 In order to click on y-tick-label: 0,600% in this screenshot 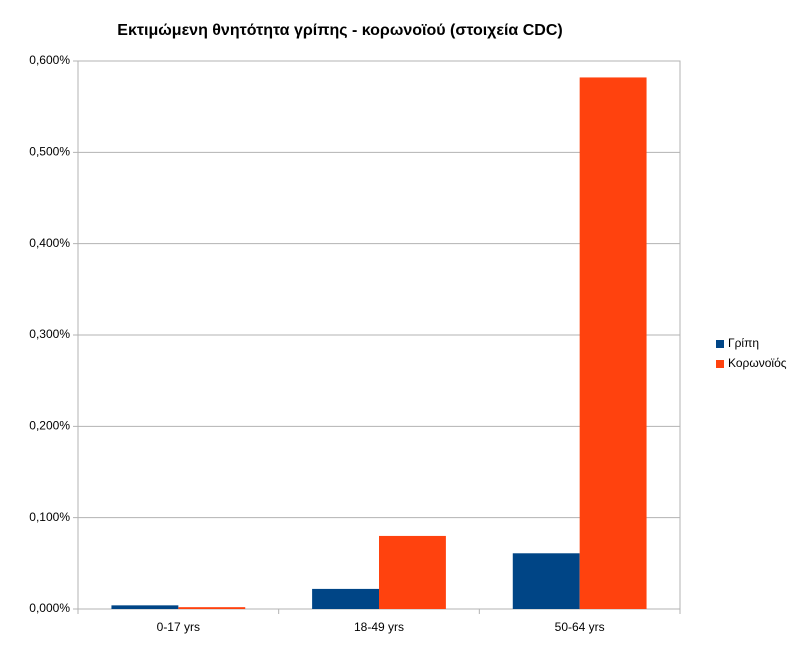, I will do `click(49, 60)`.